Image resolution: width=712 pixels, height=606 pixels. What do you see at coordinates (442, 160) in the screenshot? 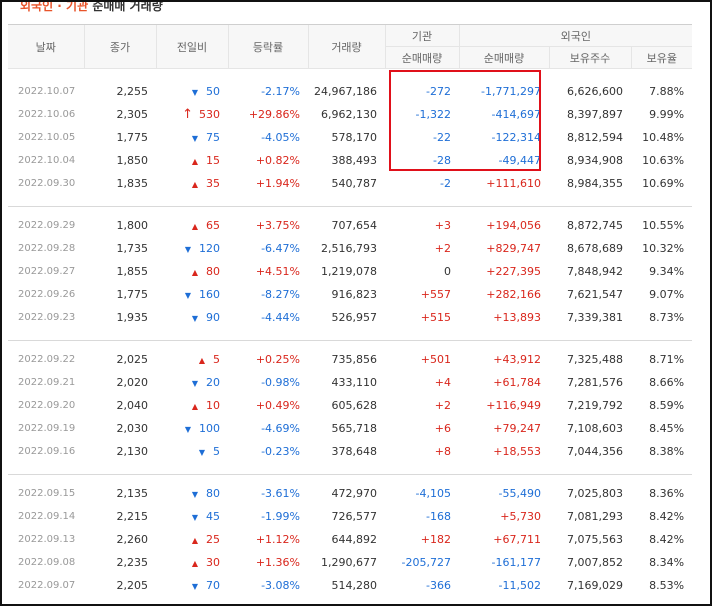
I see `cell-inst-net: -28` at bounding box center [442, 160].